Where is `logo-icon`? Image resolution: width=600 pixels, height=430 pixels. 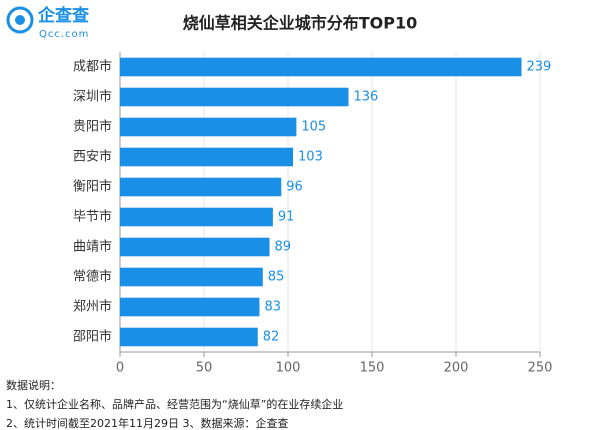 logo-icon is located at coordinates (20, 20).